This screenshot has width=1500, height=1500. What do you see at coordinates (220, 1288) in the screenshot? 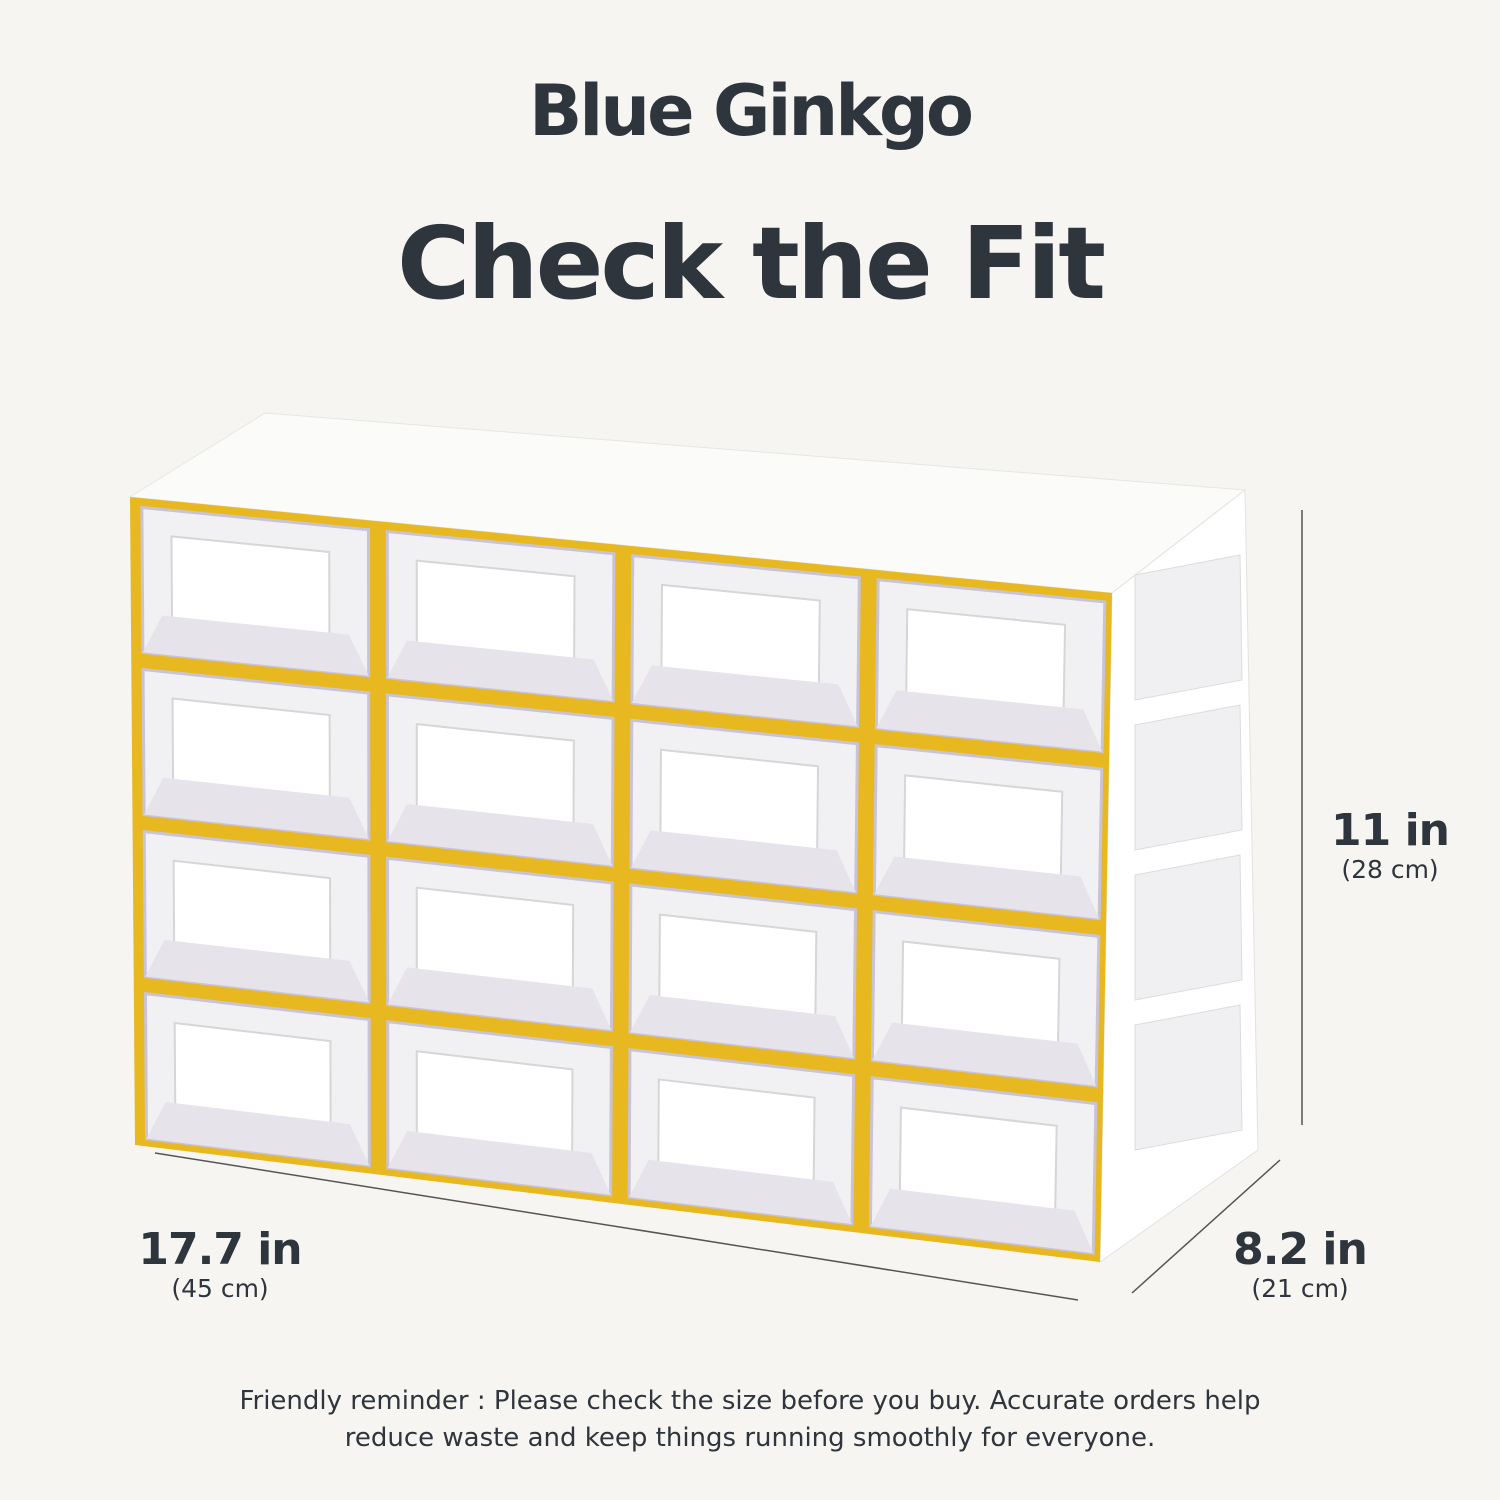
I see `width-metric: (45 cm)` at bounding box center [220, 1288].